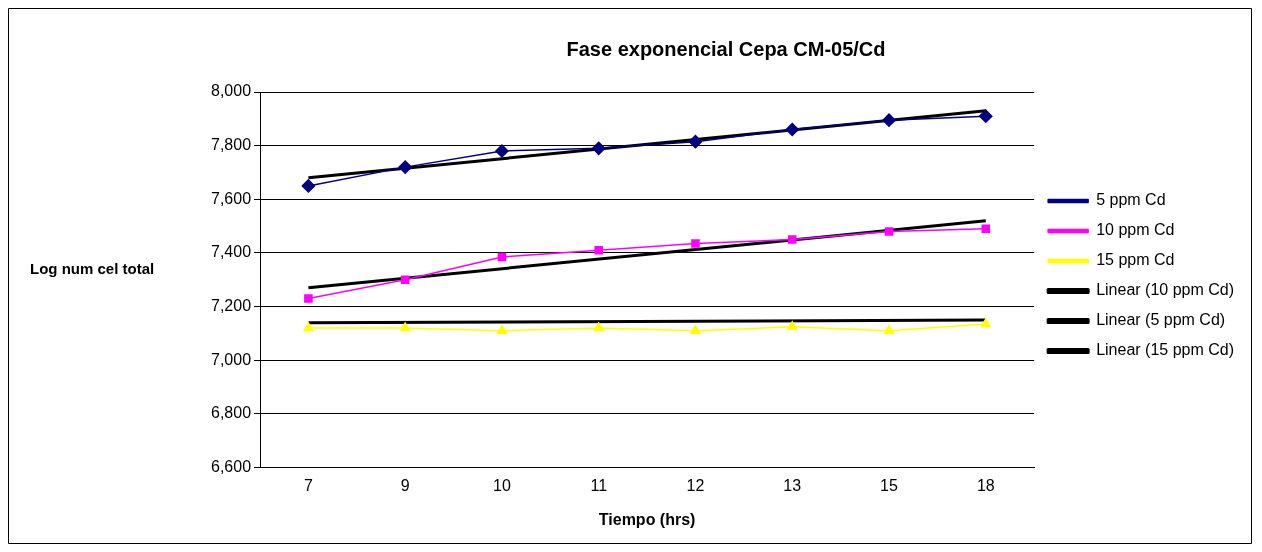 This screenshot has width=1262, height=552. What do you see at coordinates (792, 485) in the screenshot?
I see `x-tick-label: 13` at bounding box center [792, 485].